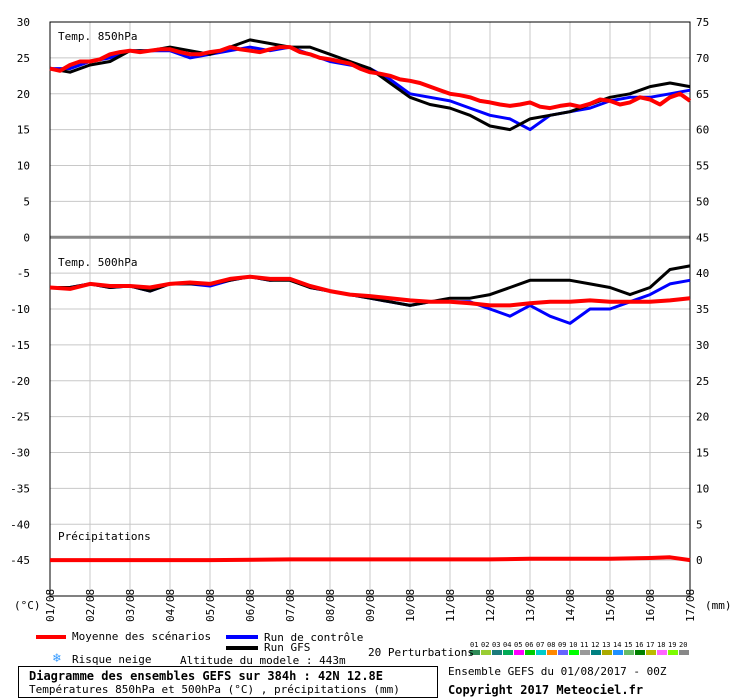 This screenshot has height=700, width=740. I want to click on precip-mean-line, so click(370, 559).